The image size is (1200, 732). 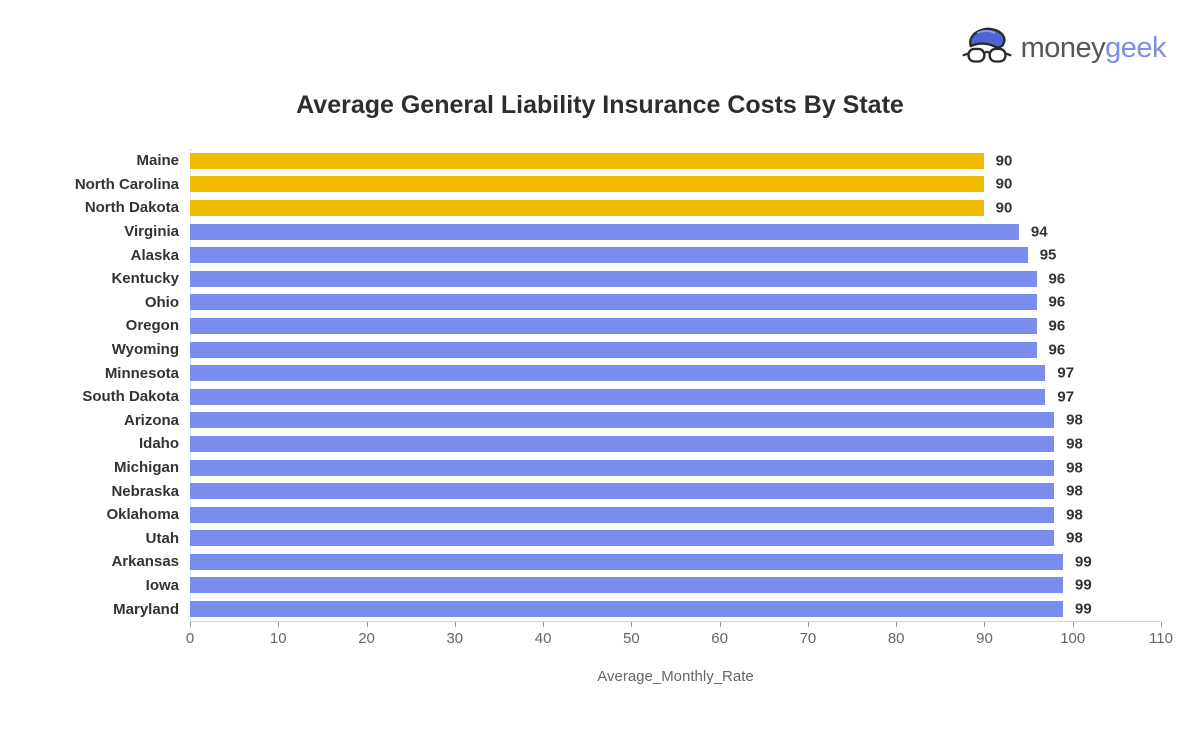 What do you see at coordinates (157, 161) in the screenshot?
I see `state-label: Maine` at bounding box center [157, 161].